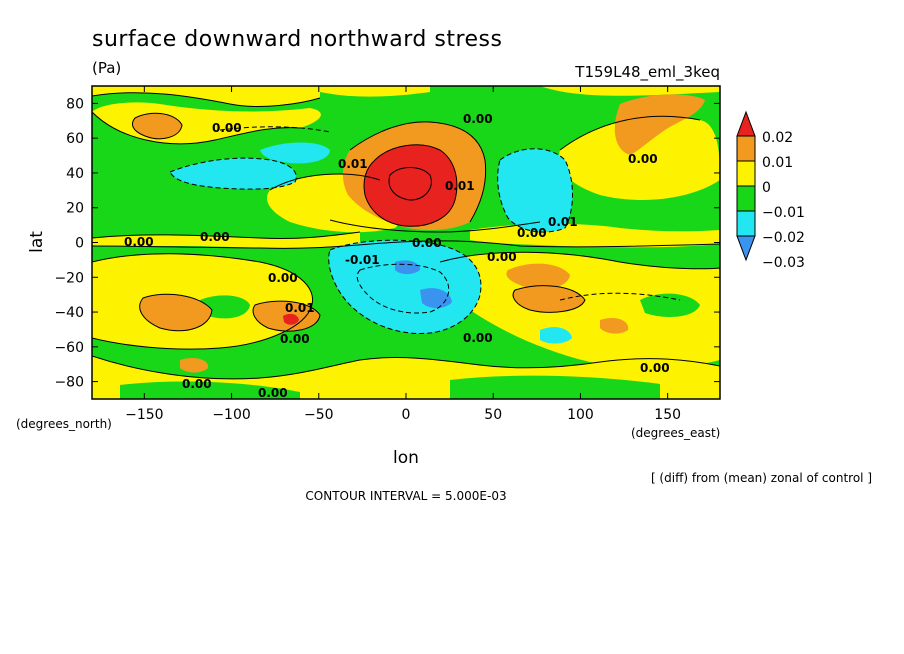 This screenshot has width=904, height=654. I want to click on colorbar: 0.02 0.01 0 −0.01 −0.02 −0.03, so click(770, 190).